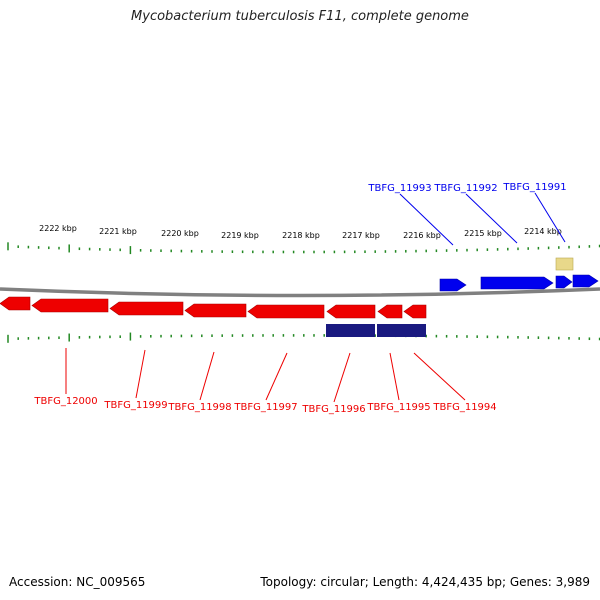 Image resolution: width=600 pixels, height=600 pixels. Describe the element at coordinates (300, 292) in the screenshot. I see `genome-backbone` at that location.